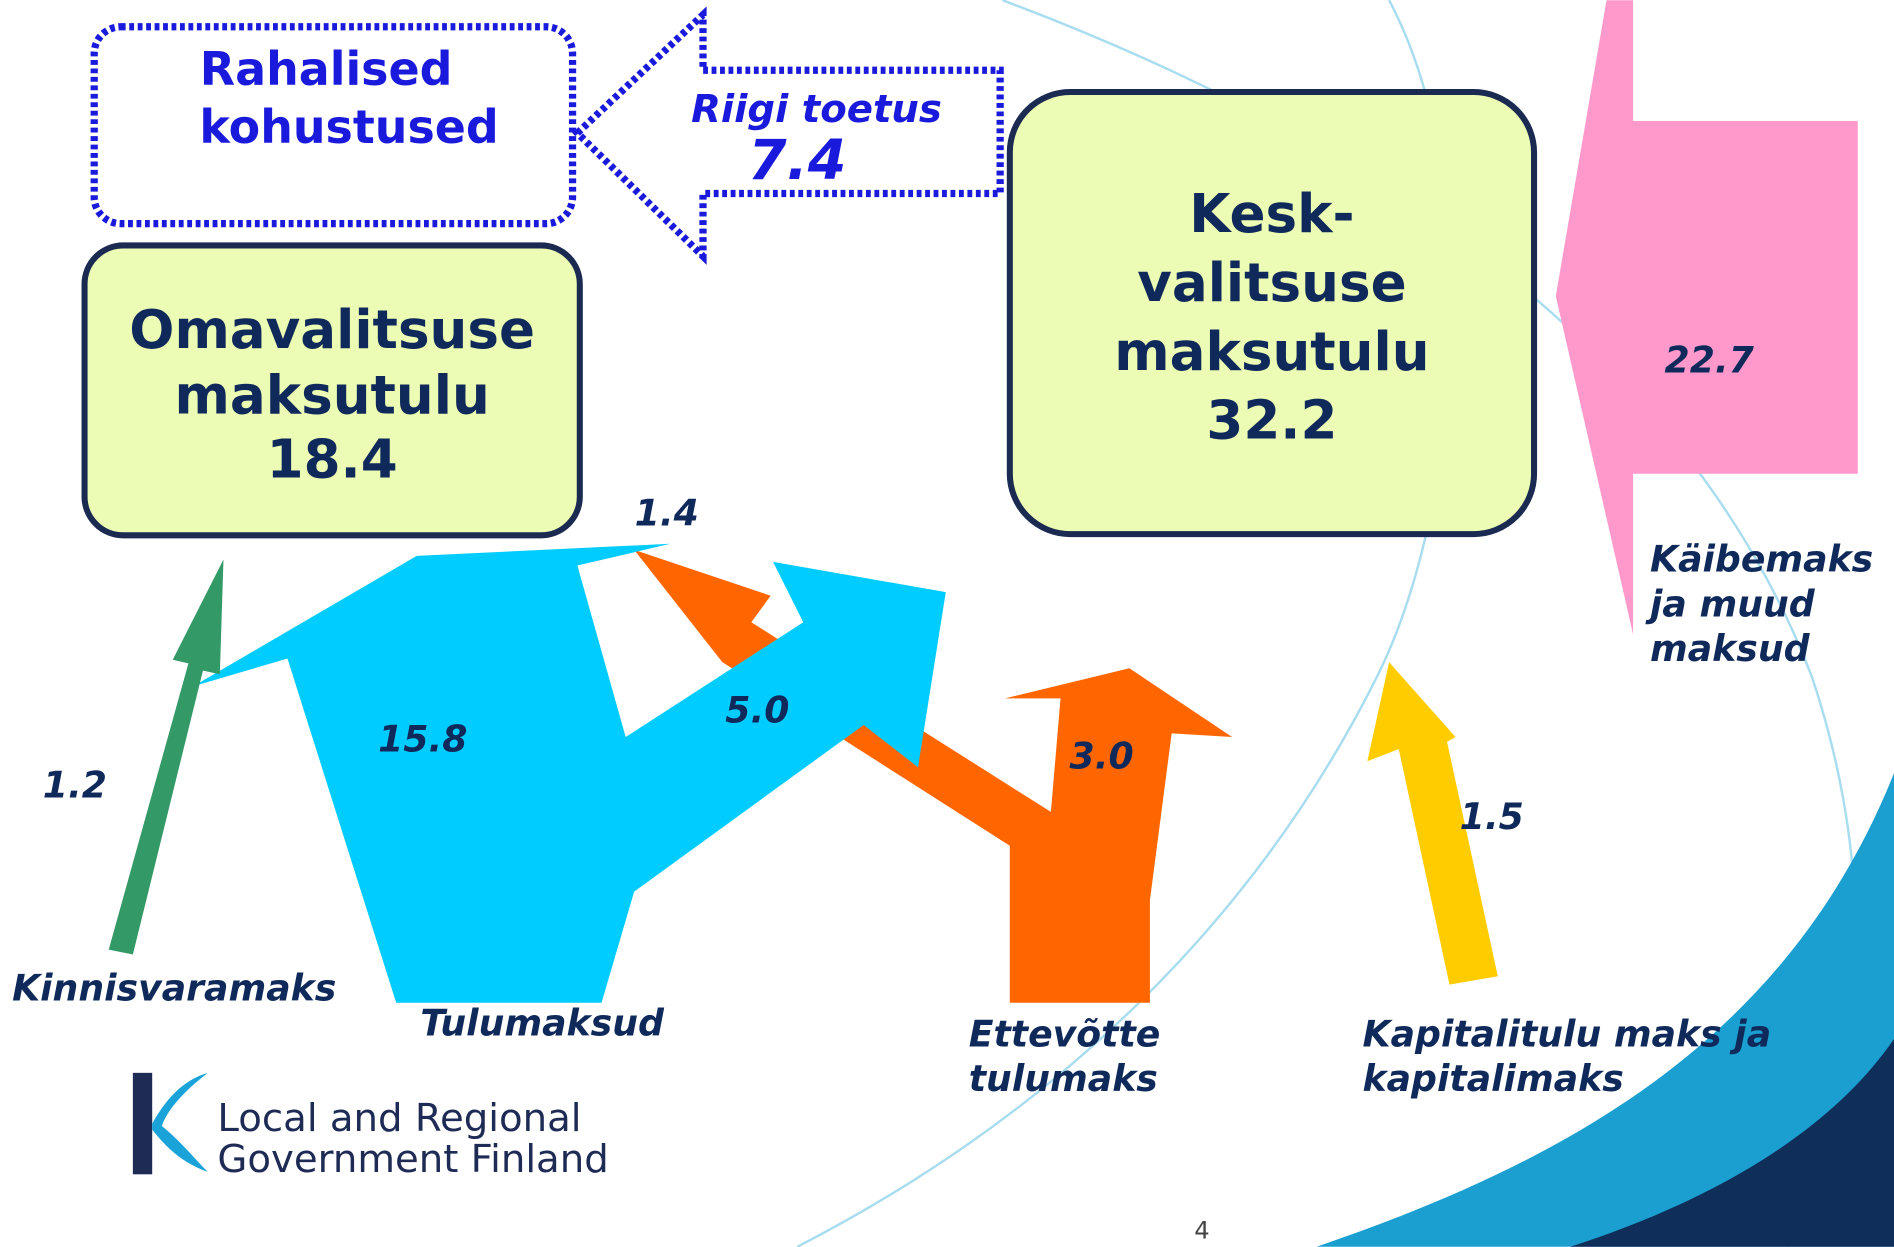 This screenshot has width=1894, height=1247. Describe the element at coordinates (75, 784) in the screenshot. I see `flow-value: 1.2` at that location.